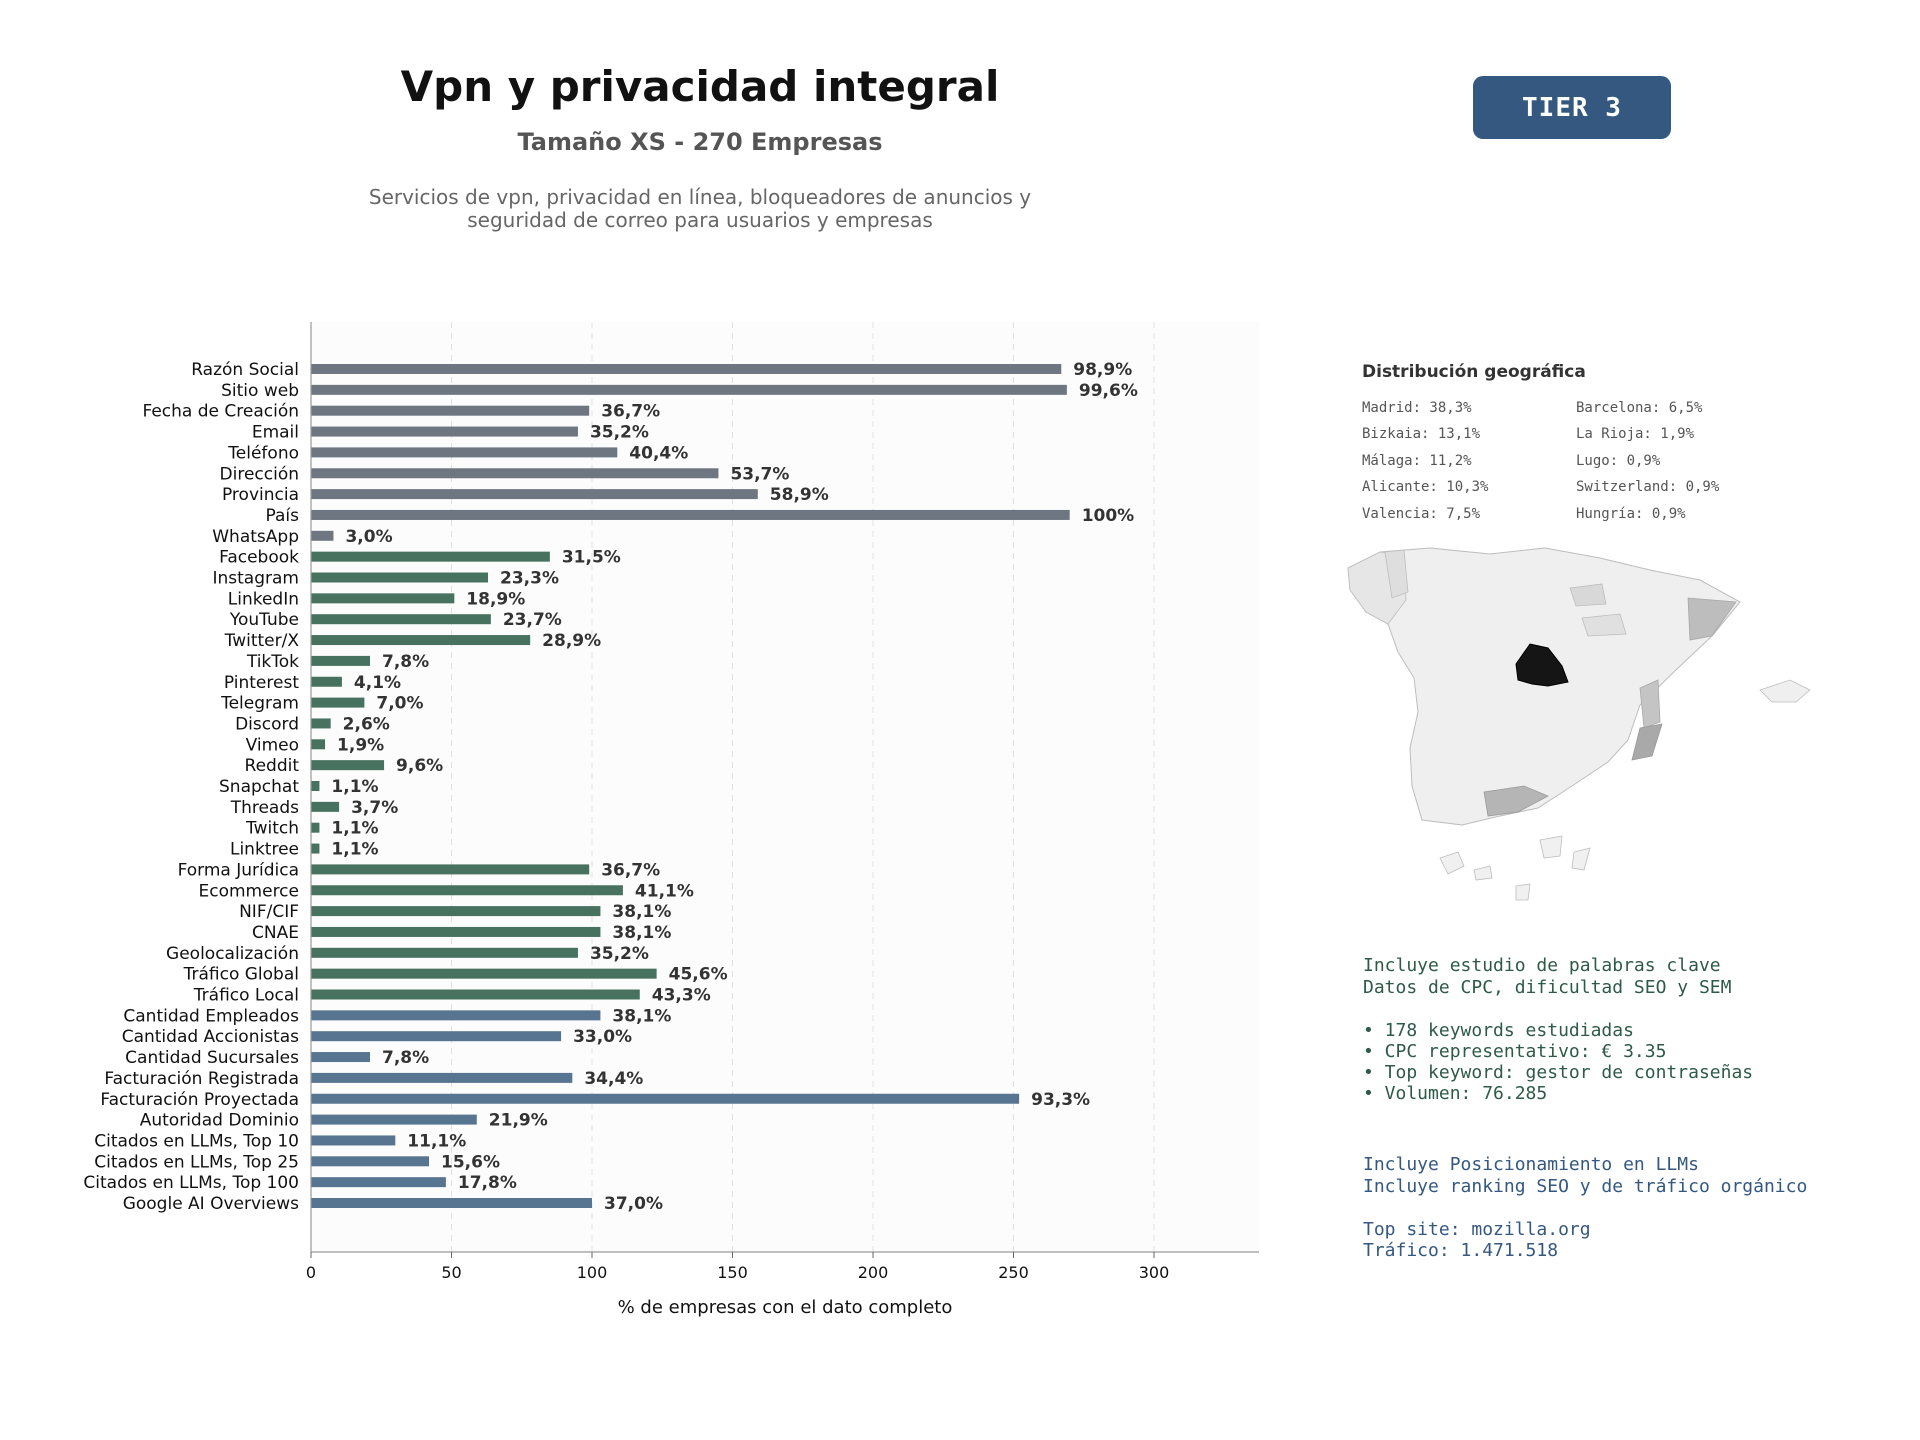  What do you see at coordinates (518, 1121) in the screenshot?
I see `value-label: 21,9%` at bounding box center [518, 1121].